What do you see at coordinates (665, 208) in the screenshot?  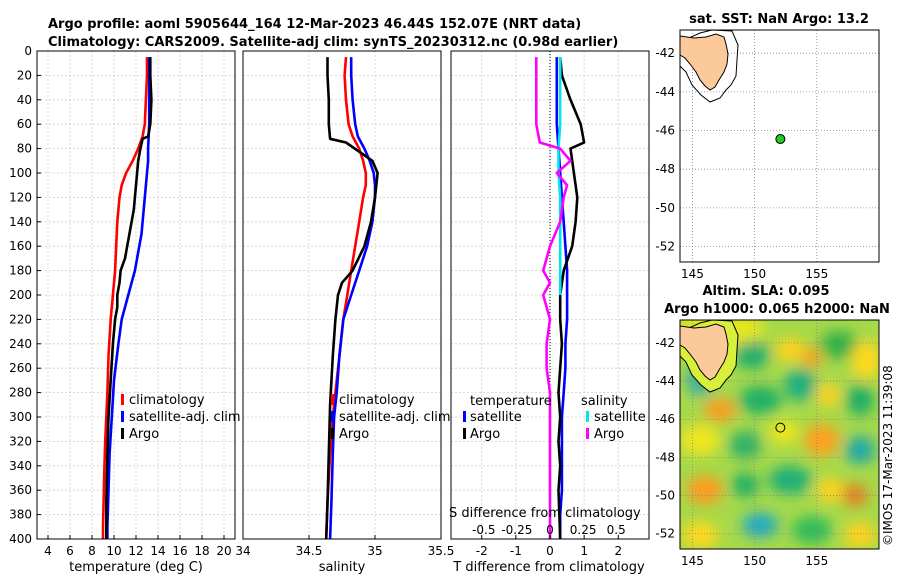 I see `lat-tick-label: -50` at bounding box center [665, 208].